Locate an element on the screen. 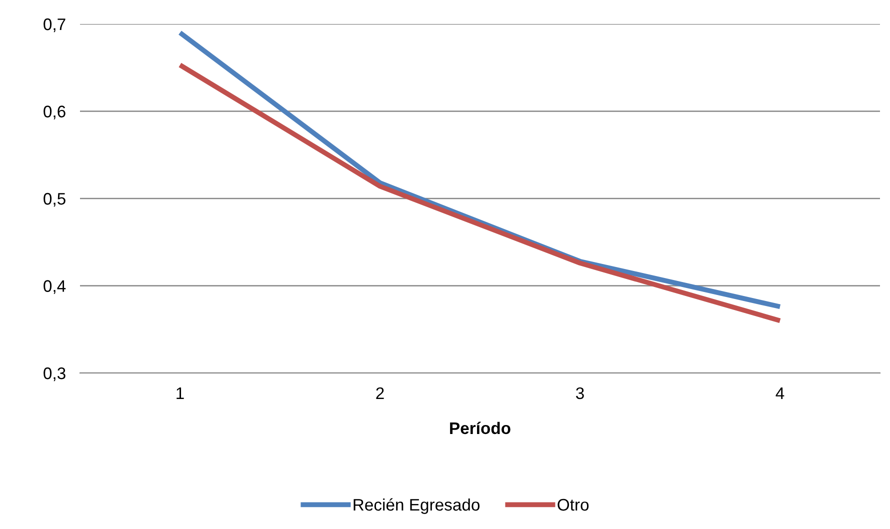  y-tick-label: 0,6 is located at coordinates (55, 113).